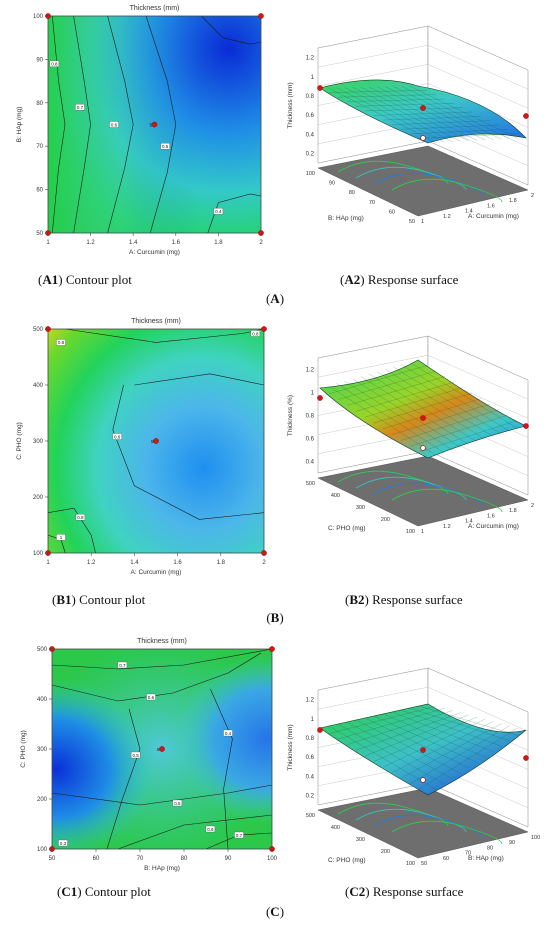 The image size is (550, 926). Describe the element at coordinates (114, 891) in the screenshot. I see `caption-text: ) Contour plot` at that location.